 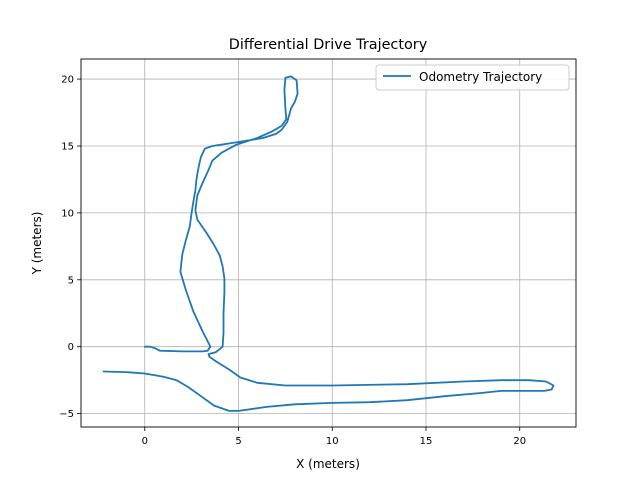 What do you see at coordinates (70, 247) in the screenshot?
I see `y-axis-ticks: −5 0 5 10 15 20` at bounding box center [70, 247].